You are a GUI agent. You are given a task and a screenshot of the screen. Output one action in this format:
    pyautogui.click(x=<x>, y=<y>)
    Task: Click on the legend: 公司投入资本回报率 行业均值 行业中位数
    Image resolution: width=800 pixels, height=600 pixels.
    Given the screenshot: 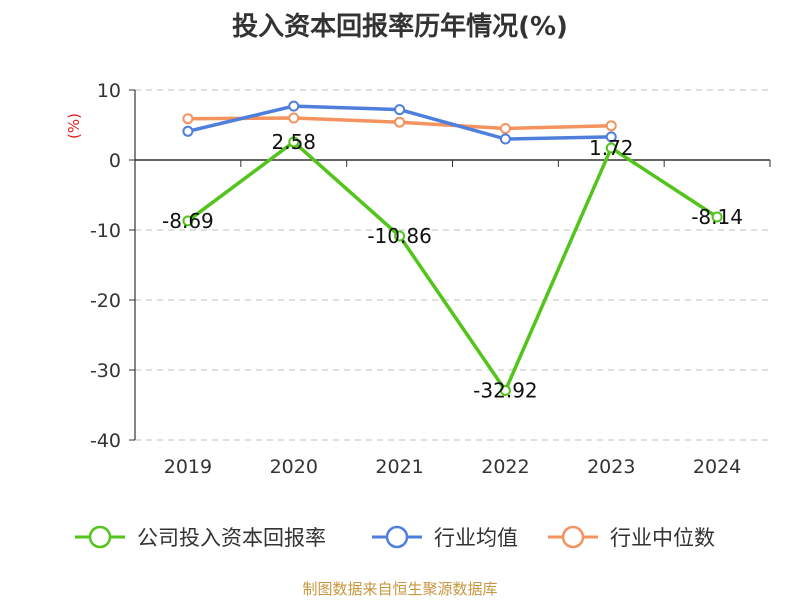 What is the action you would take?
    pyautogui.click(x=395, y=537)
    